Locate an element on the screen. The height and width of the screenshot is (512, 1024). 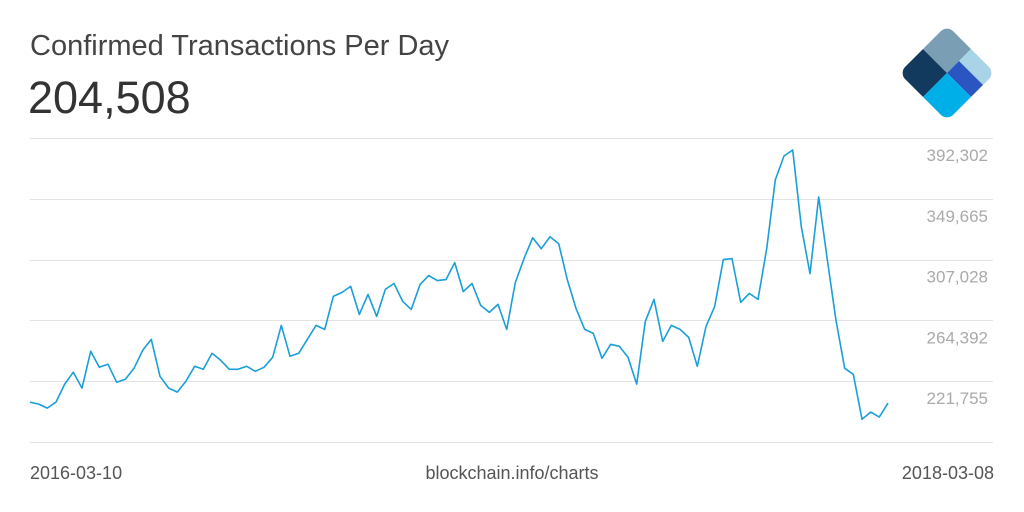
chart-title: Confirmed Transactions Per Day is located at coordinates (240, 46).